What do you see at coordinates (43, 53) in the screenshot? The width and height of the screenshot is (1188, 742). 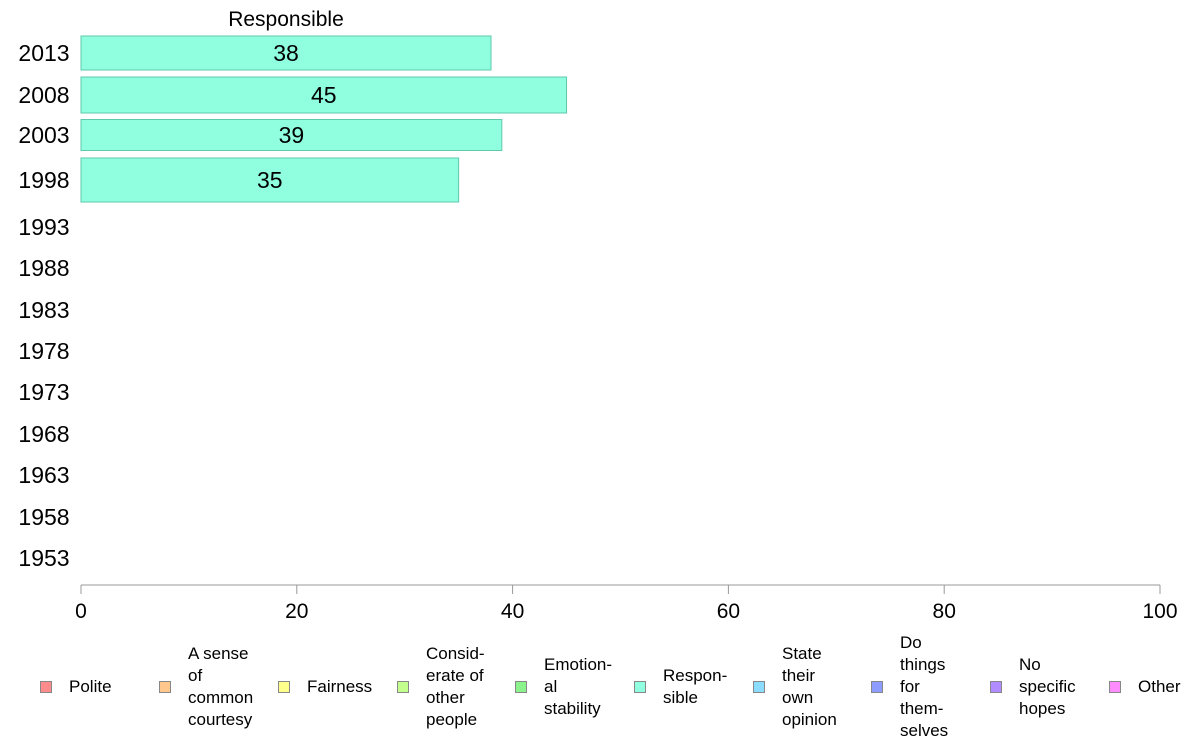 I see `y-tick-label: 2013` at bounding box center [43, 53].